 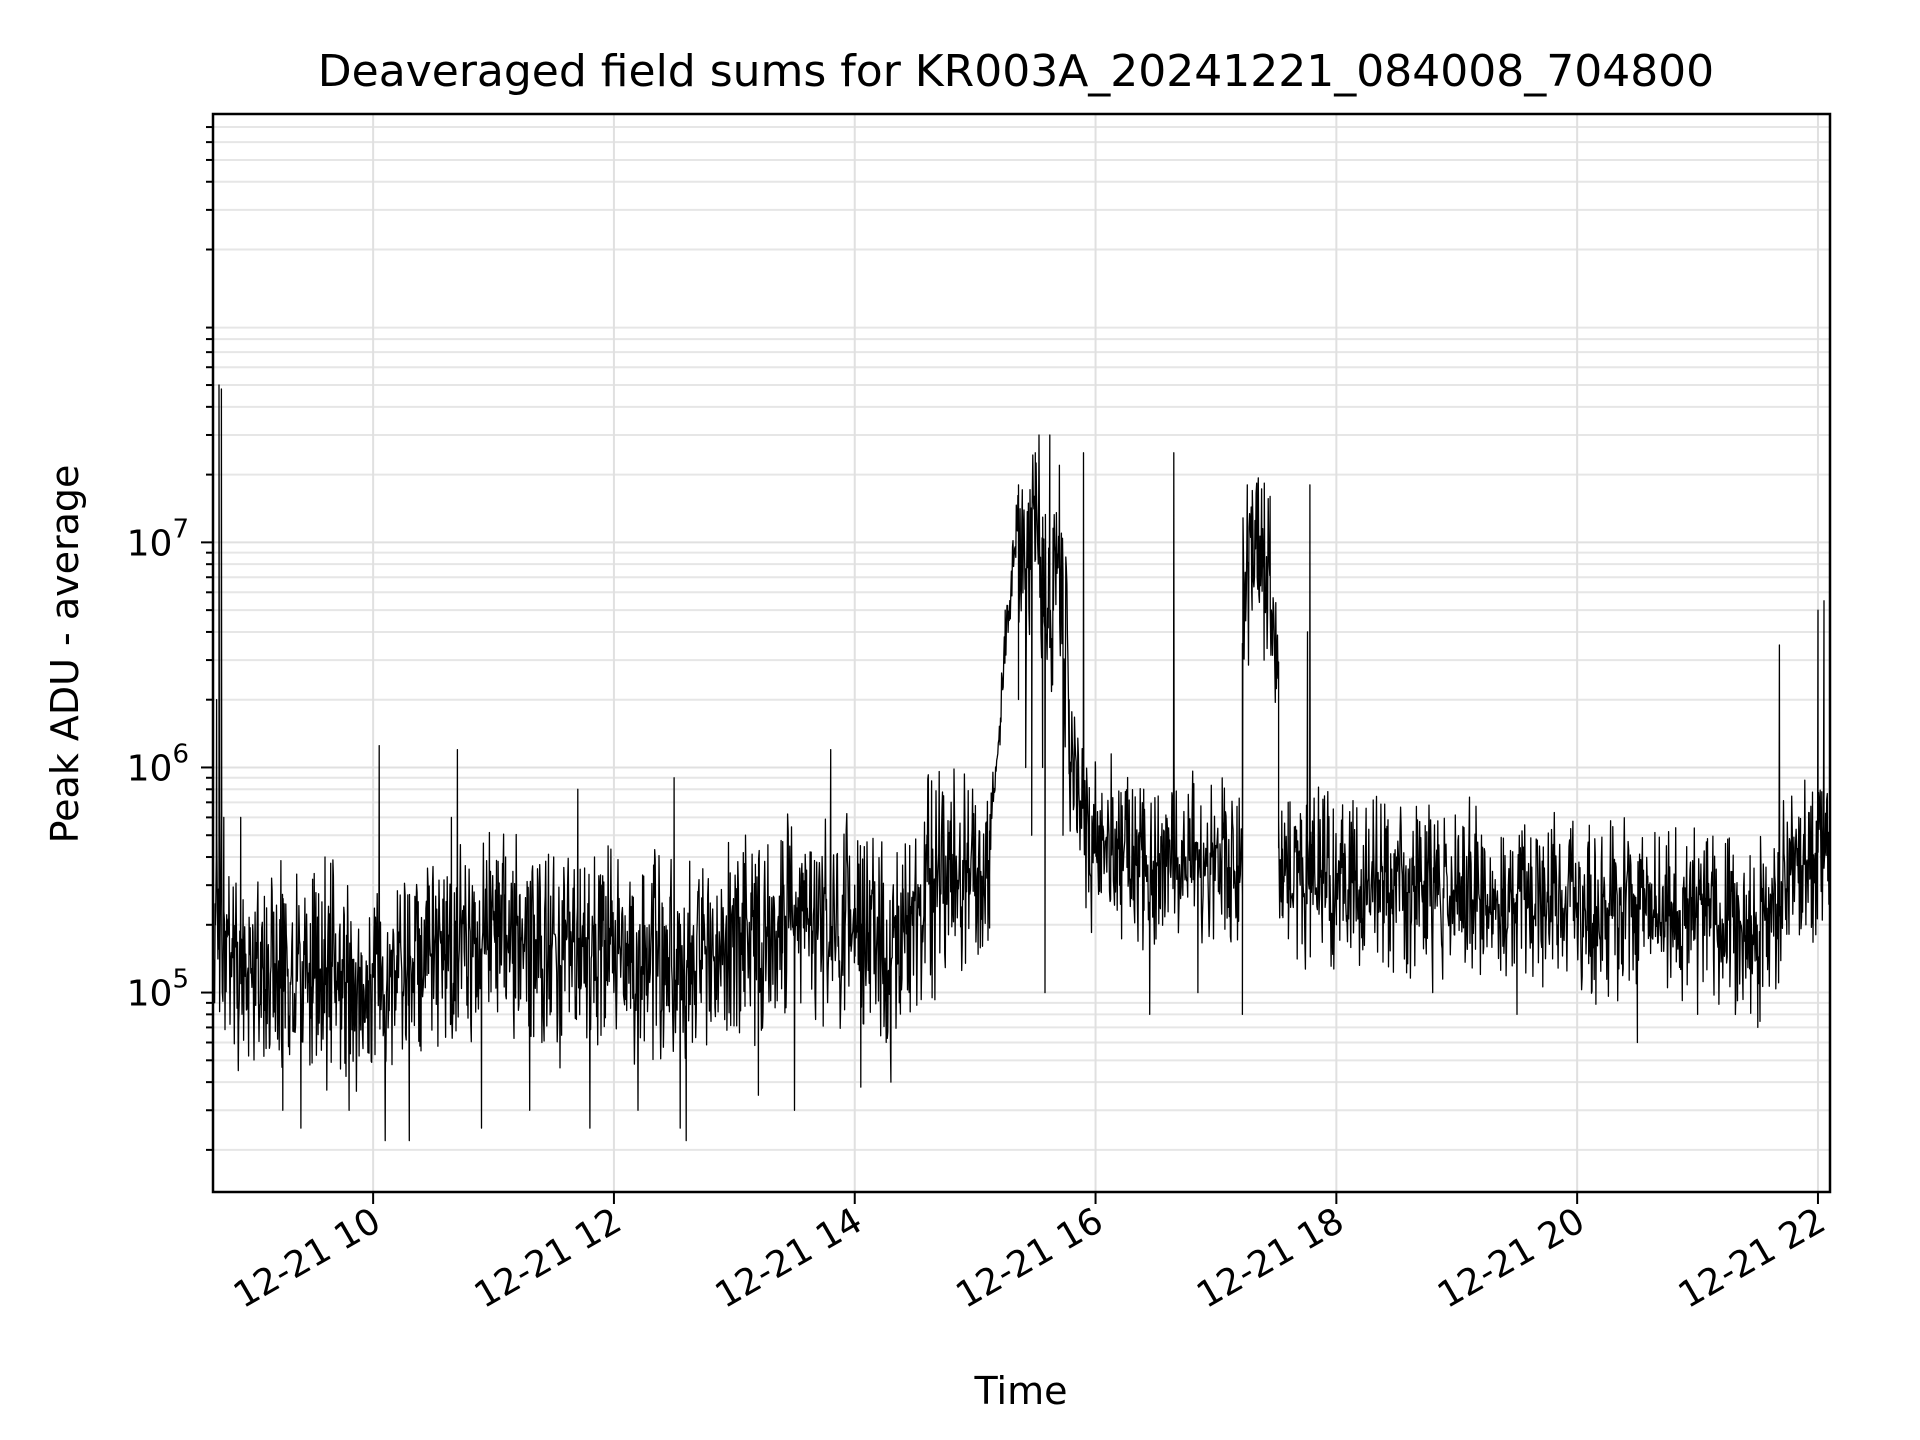 What do you see at coordinates (158, 539) in the screenshot?
I see `y-tick-label: 10⁷` at bounding box center [158, 539].